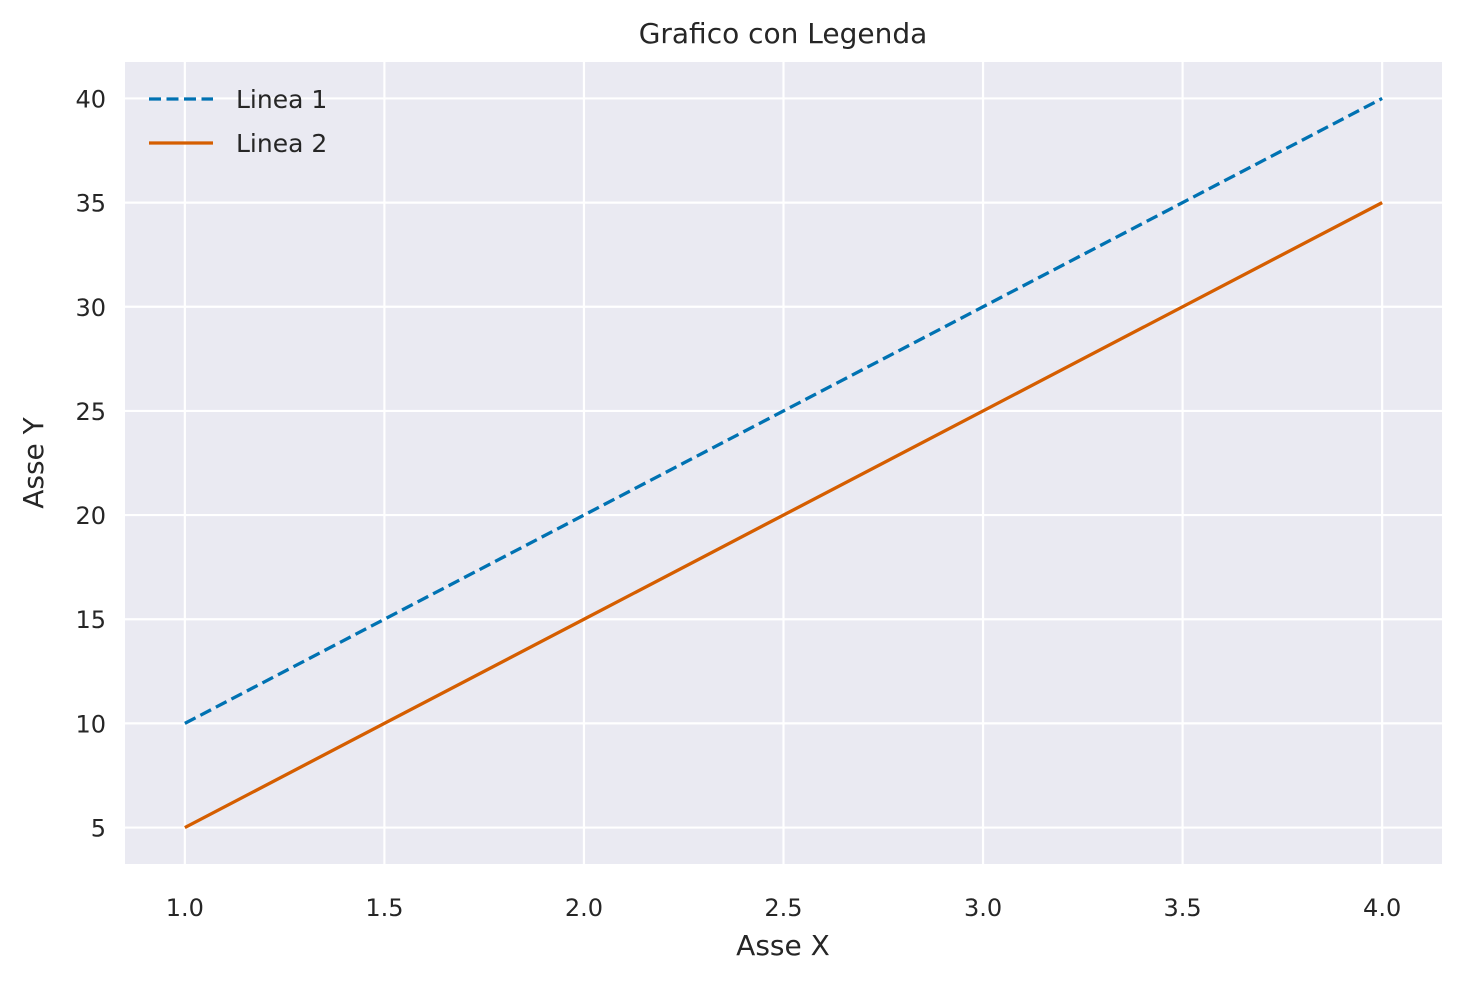 The width and height of the screenshot is (1463, 983). I want to click on y-tick-label-3: 20, so click(90, 516).